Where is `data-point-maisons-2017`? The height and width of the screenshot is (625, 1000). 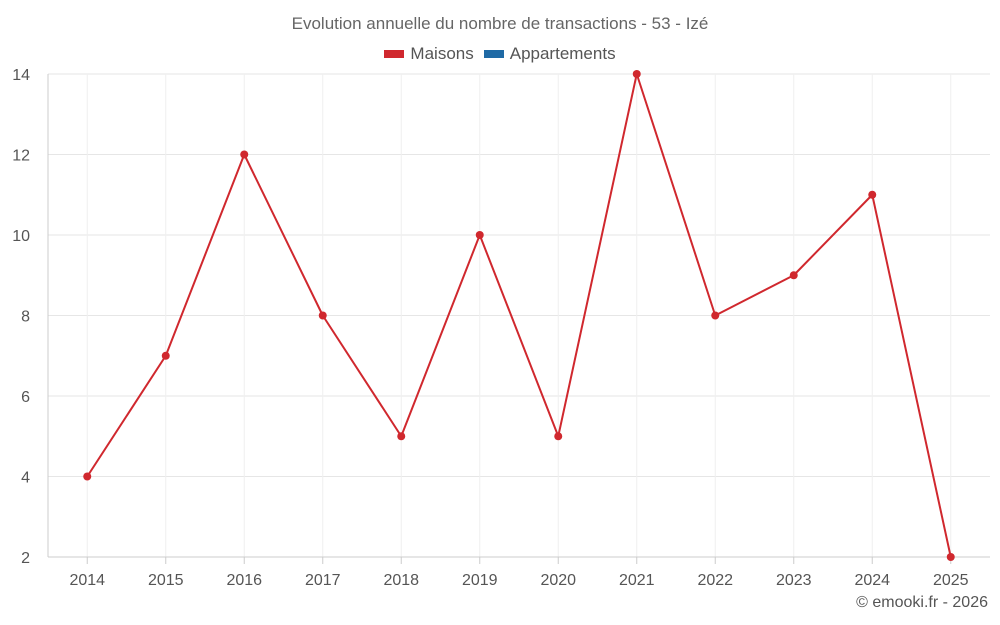
data-point-maisons-2017 is located at coordinates (322, 315).